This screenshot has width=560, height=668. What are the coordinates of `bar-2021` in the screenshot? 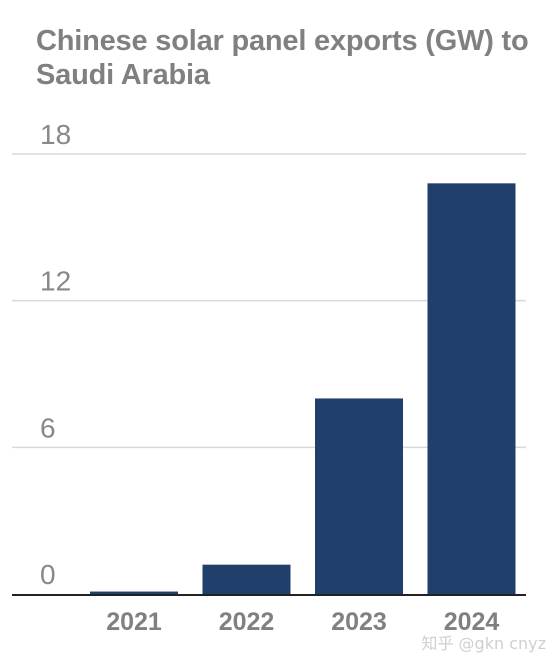 It's located at (134, 592).